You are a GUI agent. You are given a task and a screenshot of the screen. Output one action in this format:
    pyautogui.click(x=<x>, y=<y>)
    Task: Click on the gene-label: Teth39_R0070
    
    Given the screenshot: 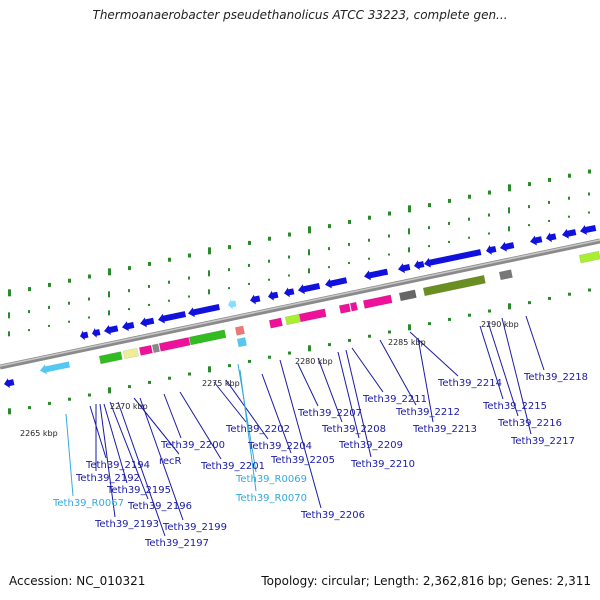 What is the action you would take?
    pyautogui.click(x=271, y=498)
    